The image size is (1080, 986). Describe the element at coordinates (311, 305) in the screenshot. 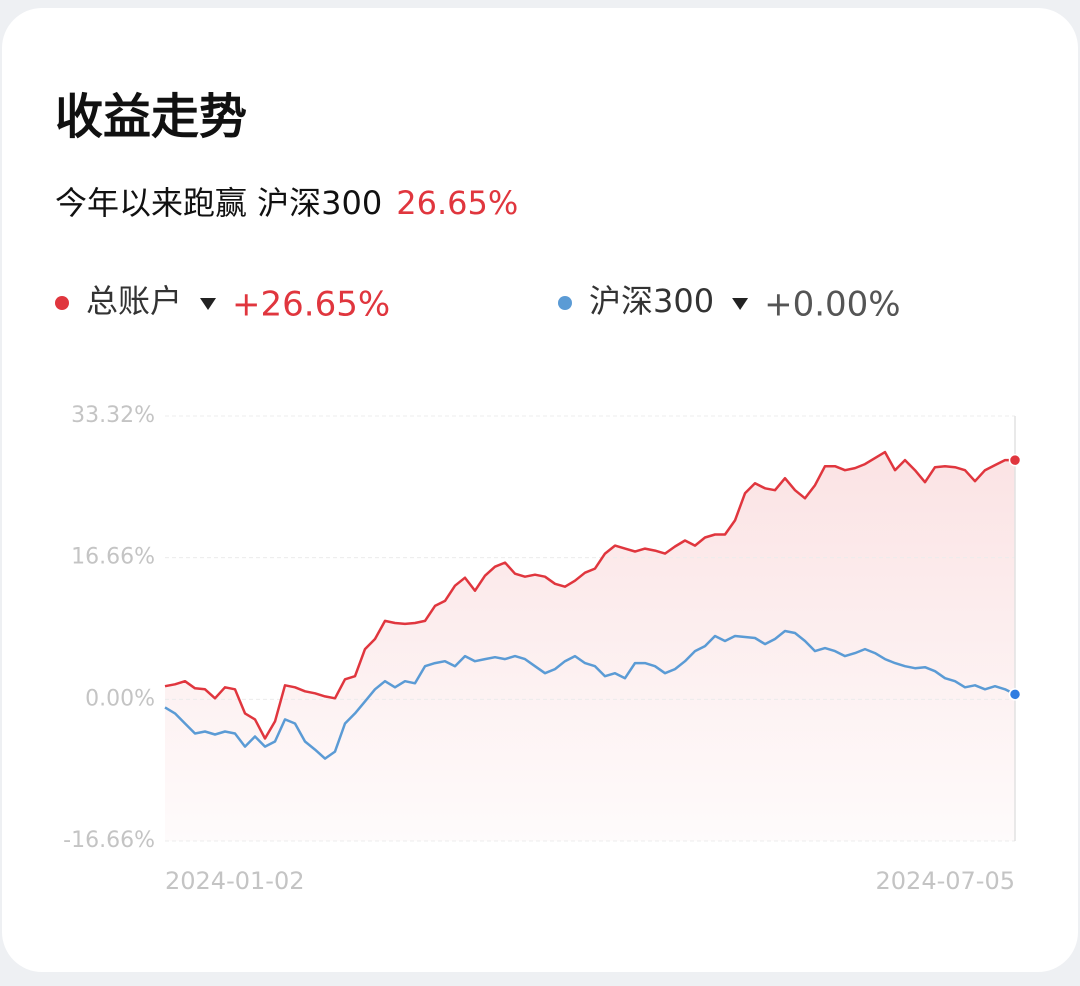

I see `legend-change: +26.65%` at that location.